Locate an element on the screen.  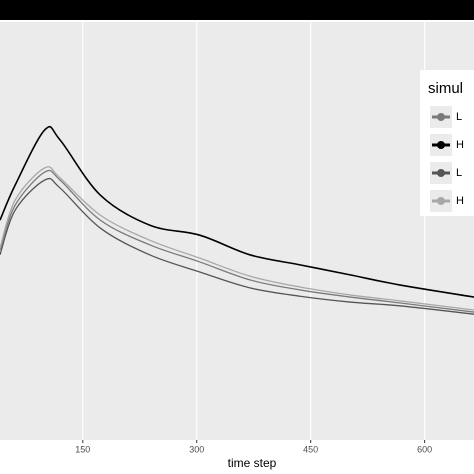
x-tick-label: 300 is located at coordinates (196, 449).